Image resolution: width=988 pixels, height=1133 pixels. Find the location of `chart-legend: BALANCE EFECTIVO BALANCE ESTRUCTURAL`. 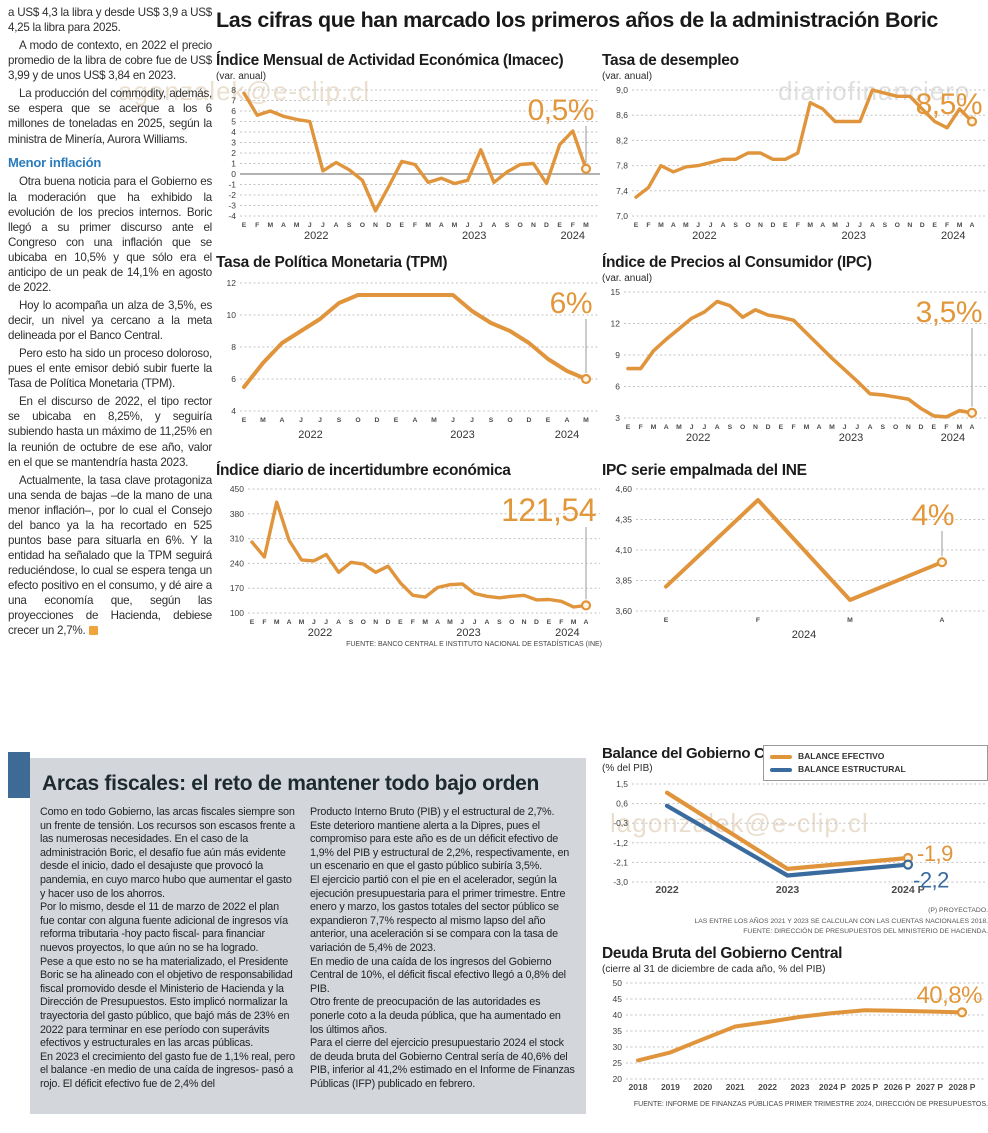

chart-legend: BALANCE EFECTIVO BALANCE ESTRUCTURAL is located at coordinates (875, 763).